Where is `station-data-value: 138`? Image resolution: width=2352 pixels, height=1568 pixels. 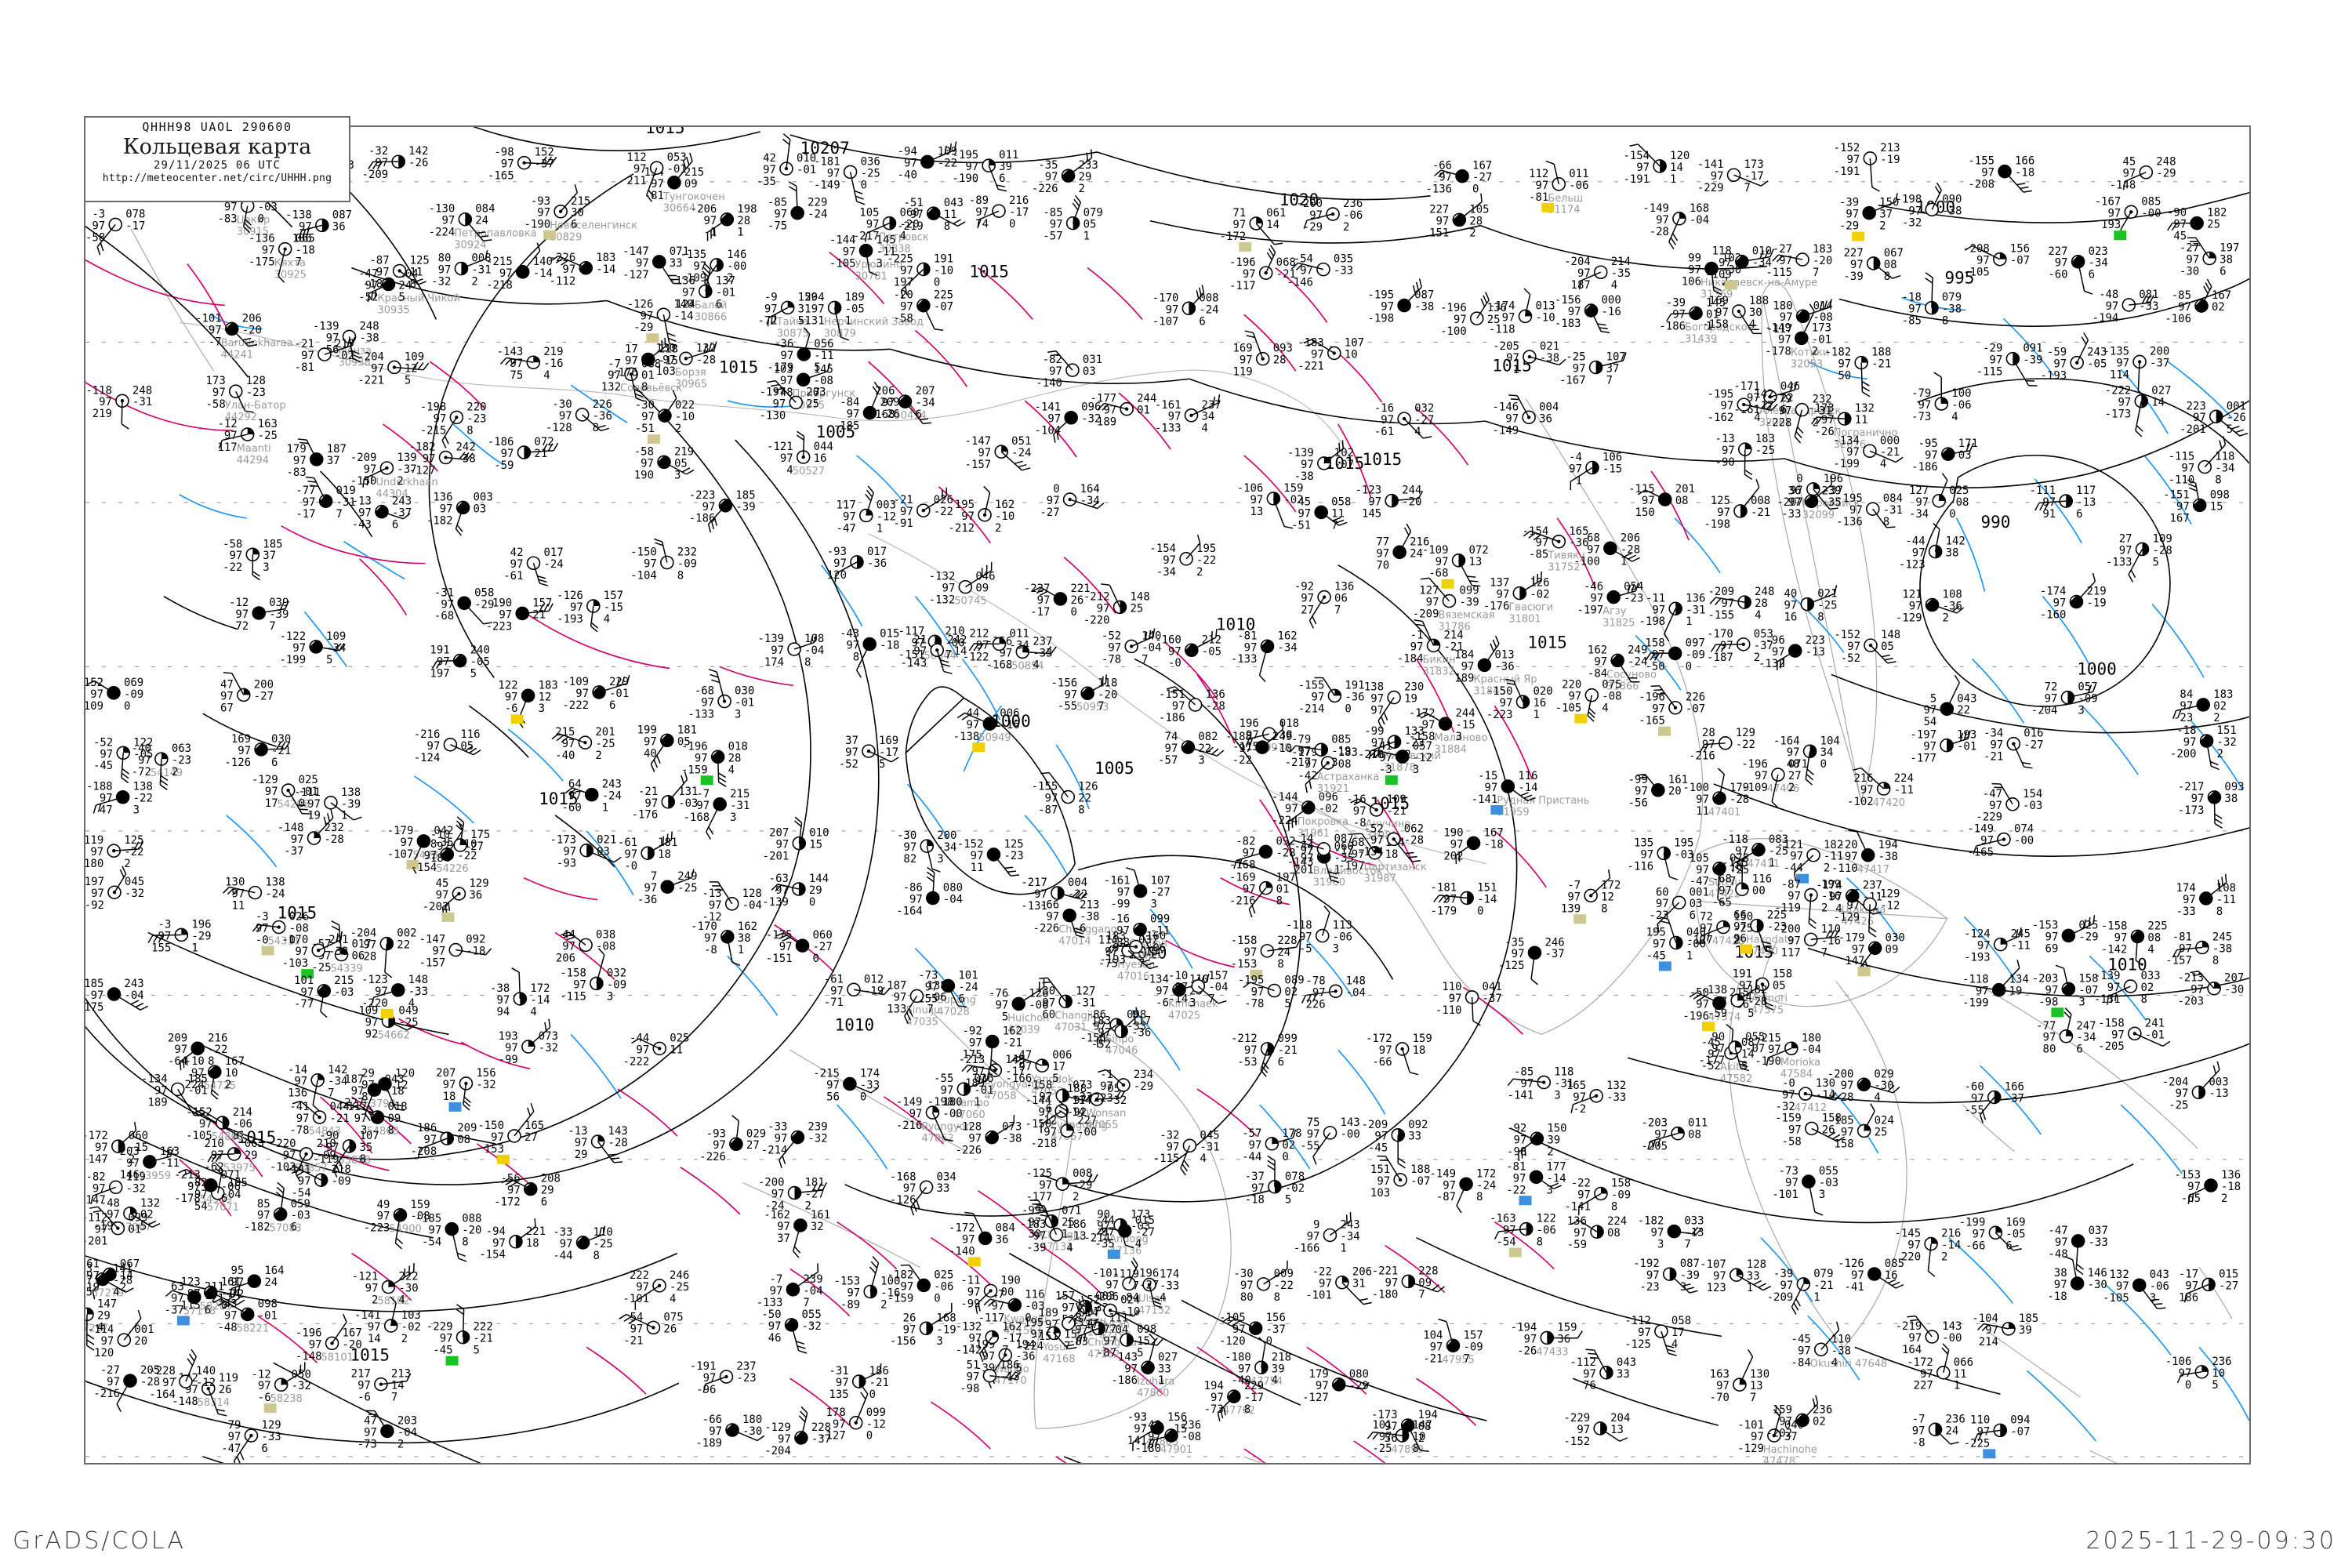
station-data-value: 138 is located at coordinates (1374, 687).